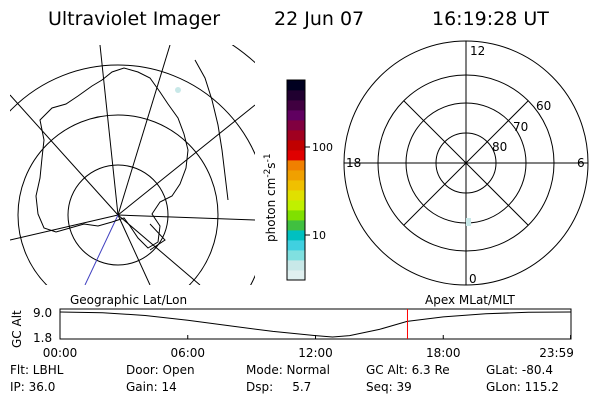 Image resolution: width=600 pixels, height=400 pixels. I want to click on footer-seq: Seq: 39, so click(389, 387).